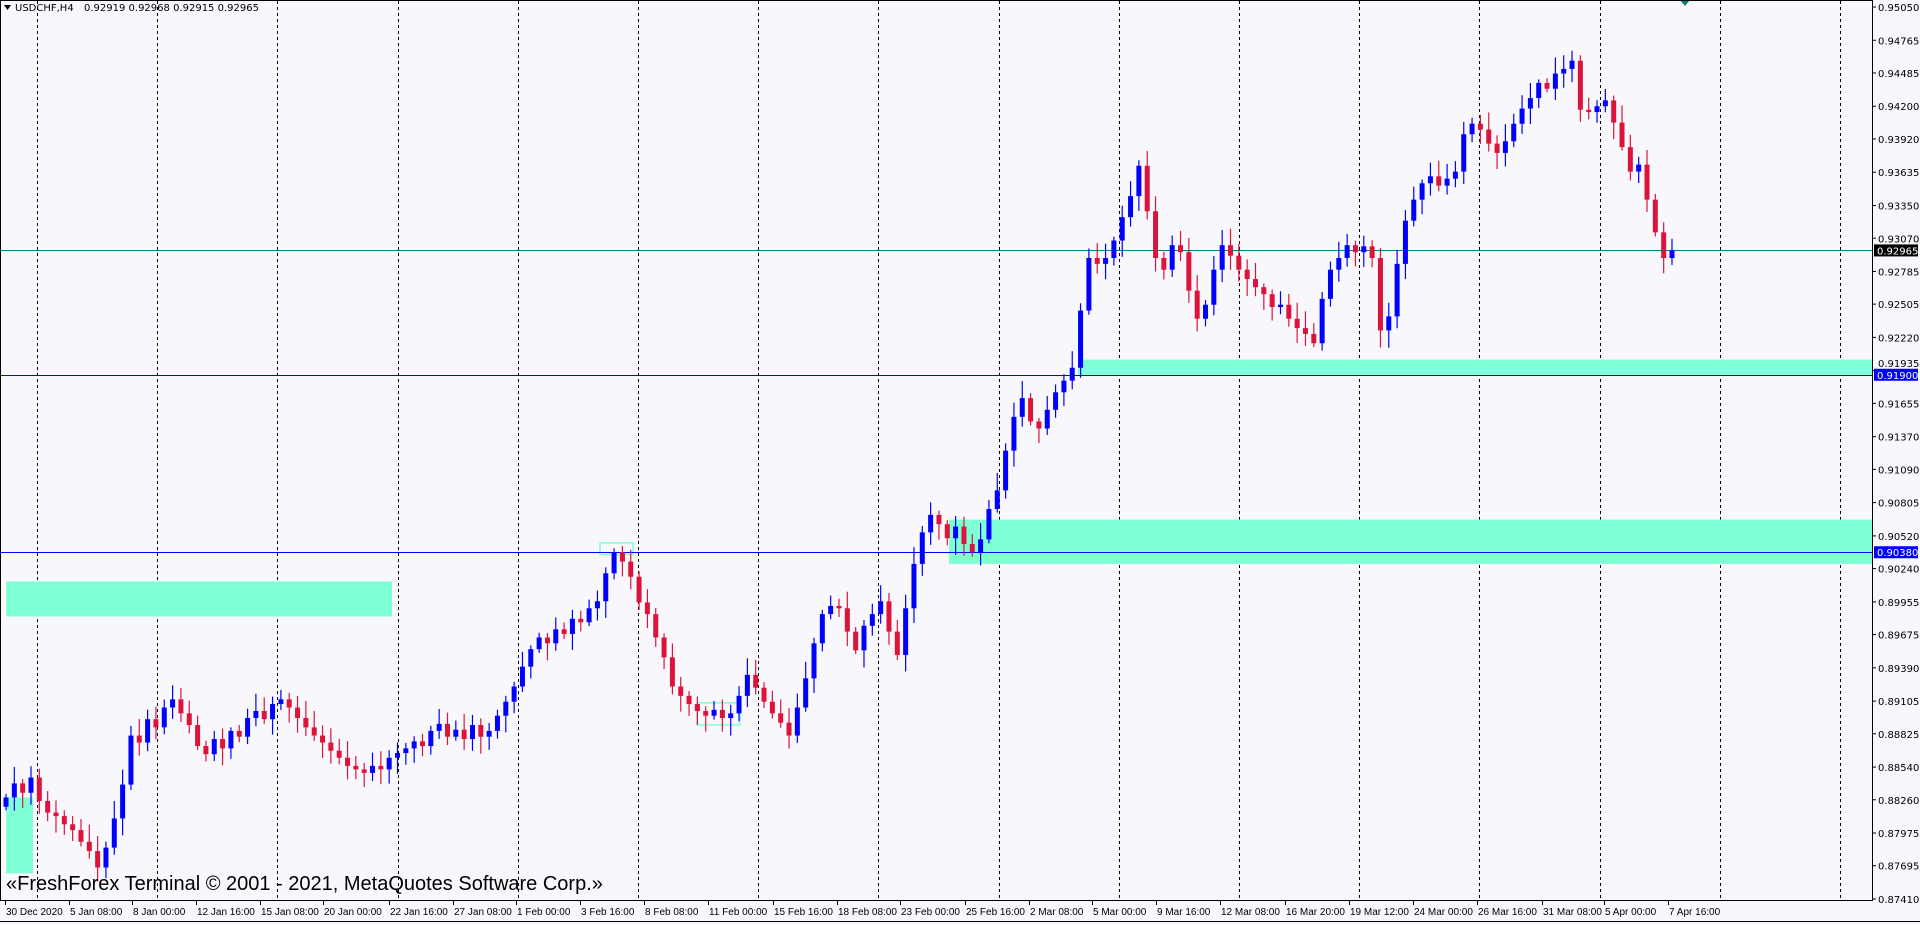  What do you see at coordinates (1898, 867) in the screenshot?
I see `price-tick-label: 0.87695` at bounding box center [1898, 867].